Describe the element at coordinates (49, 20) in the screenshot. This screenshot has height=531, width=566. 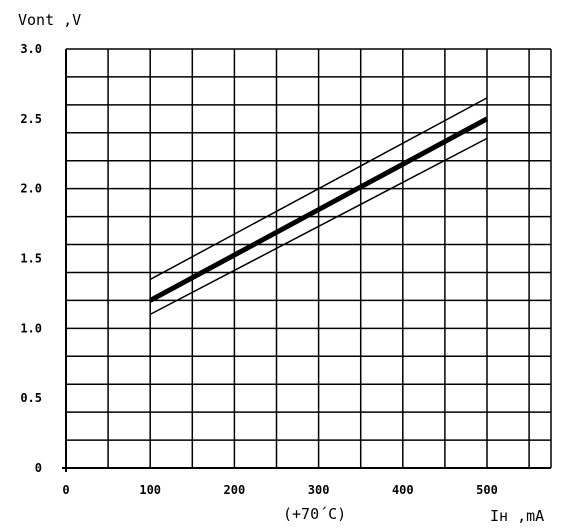
I see `y-axis-label: Vont ,V` at that location.